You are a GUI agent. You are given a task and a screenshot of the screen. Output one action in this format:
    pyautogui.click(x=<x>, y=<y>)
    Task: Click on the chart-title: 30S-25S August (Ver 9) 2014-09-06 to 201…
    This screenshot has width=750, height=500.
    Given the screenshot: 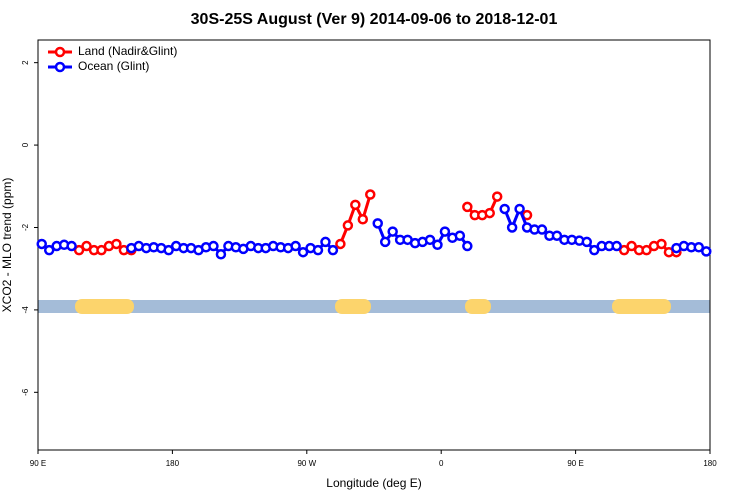 What is the action you would take?
    pyautogui.click(x=374, y=19)
    